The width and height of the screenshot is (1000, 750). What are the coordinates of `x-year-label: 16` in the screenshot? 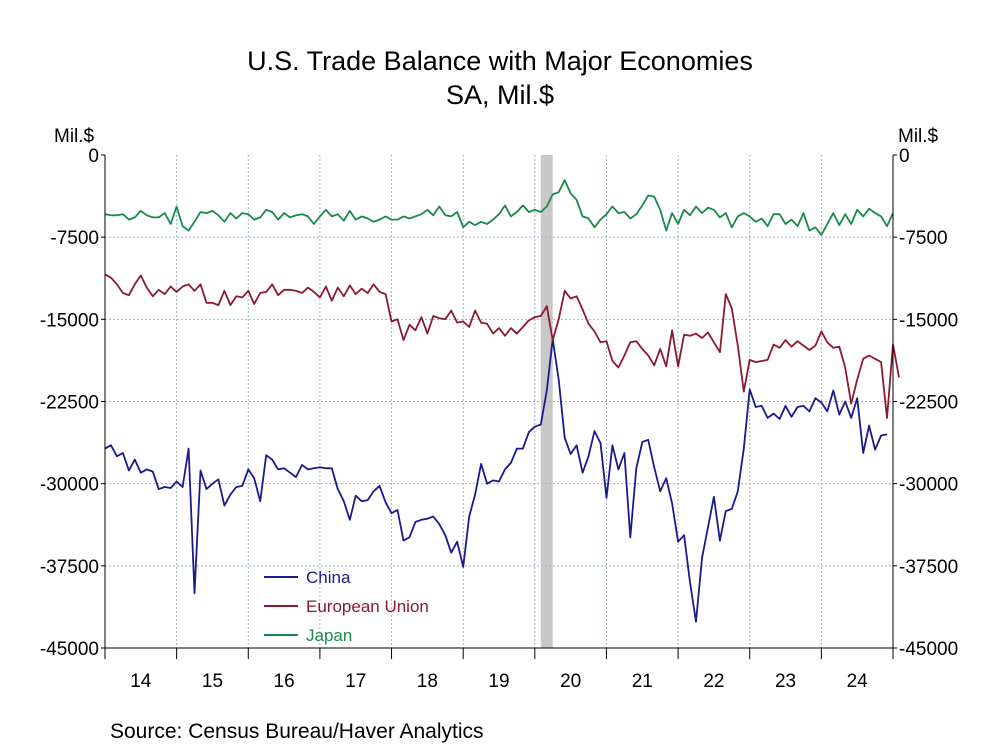 It's located at (284, 681).